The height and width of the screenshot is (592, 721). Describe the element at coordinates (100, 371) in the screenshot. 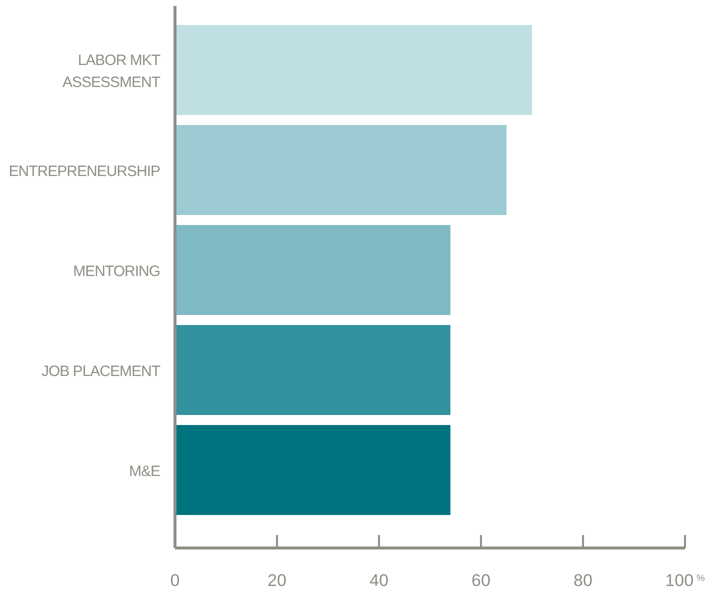

I see `y-tick-label: JOB PLACEMENT` at that location.